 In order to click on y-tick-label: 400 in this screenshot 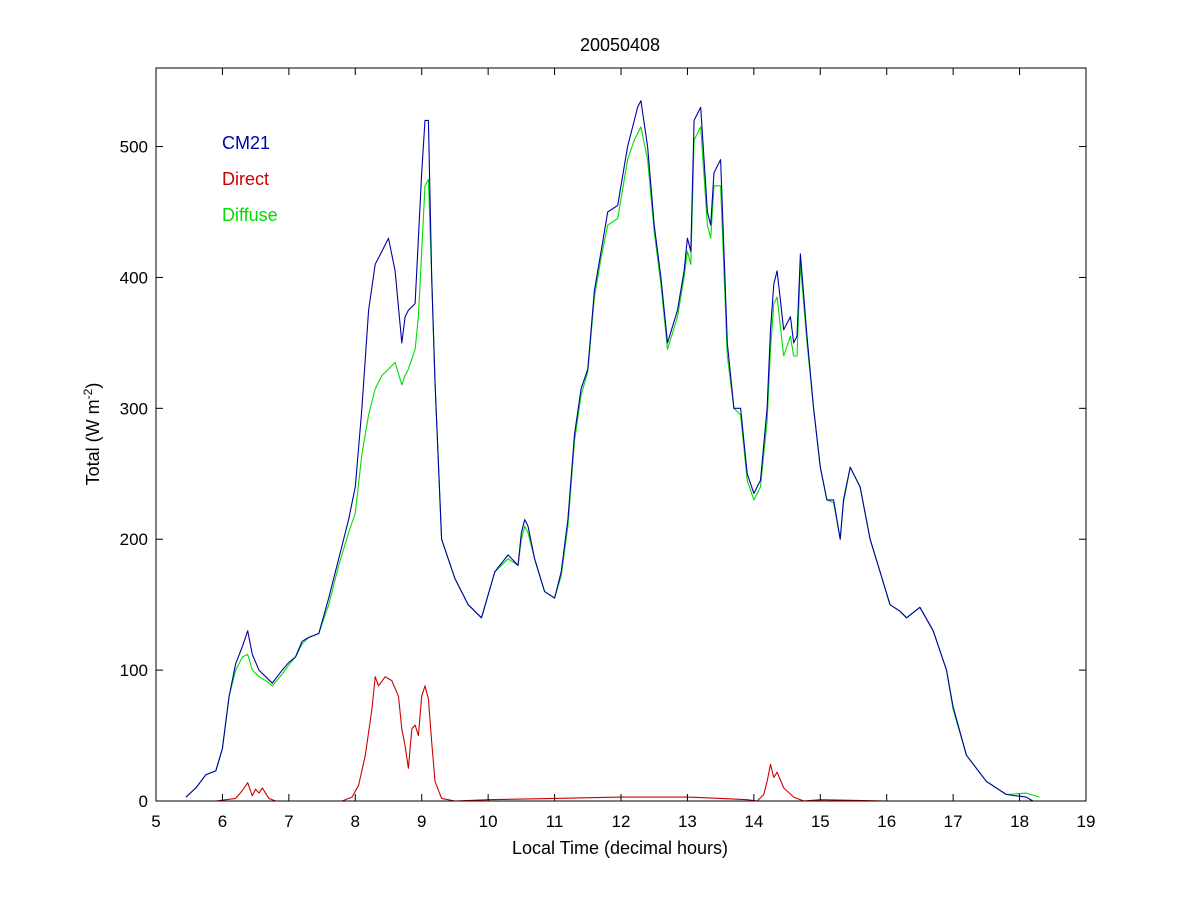, I will do `click(134, 277)`.